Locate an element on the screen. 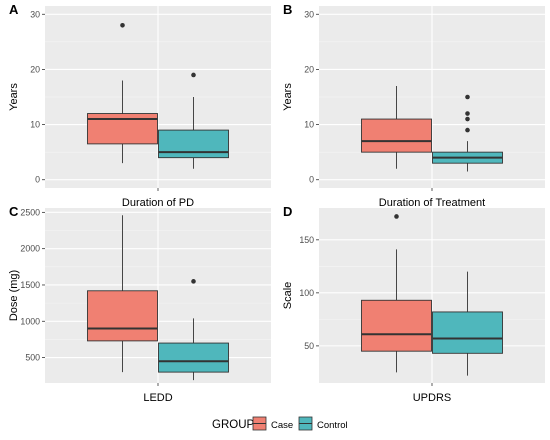  y-axis-title: Scale is located at coordinates (288, 296).